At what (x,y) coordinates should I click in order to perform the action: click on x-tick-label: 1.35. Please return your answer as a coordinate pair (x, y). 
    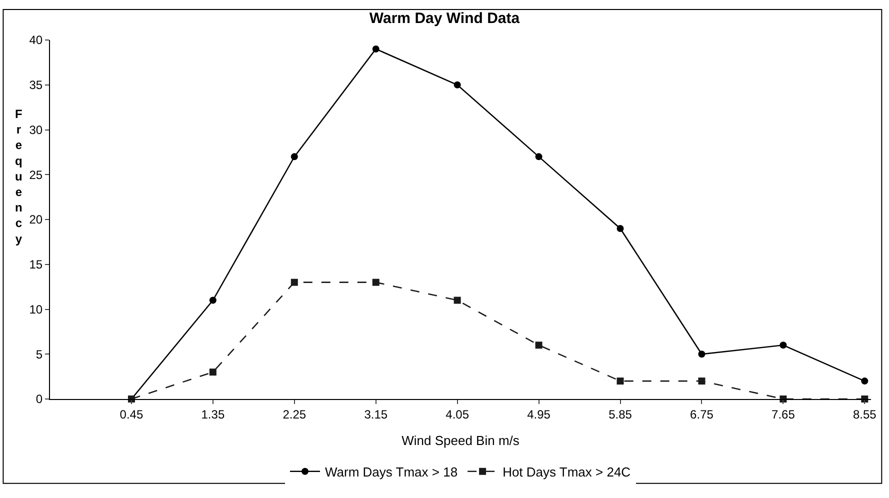
    Looking at the image, I should click on (213, 414).